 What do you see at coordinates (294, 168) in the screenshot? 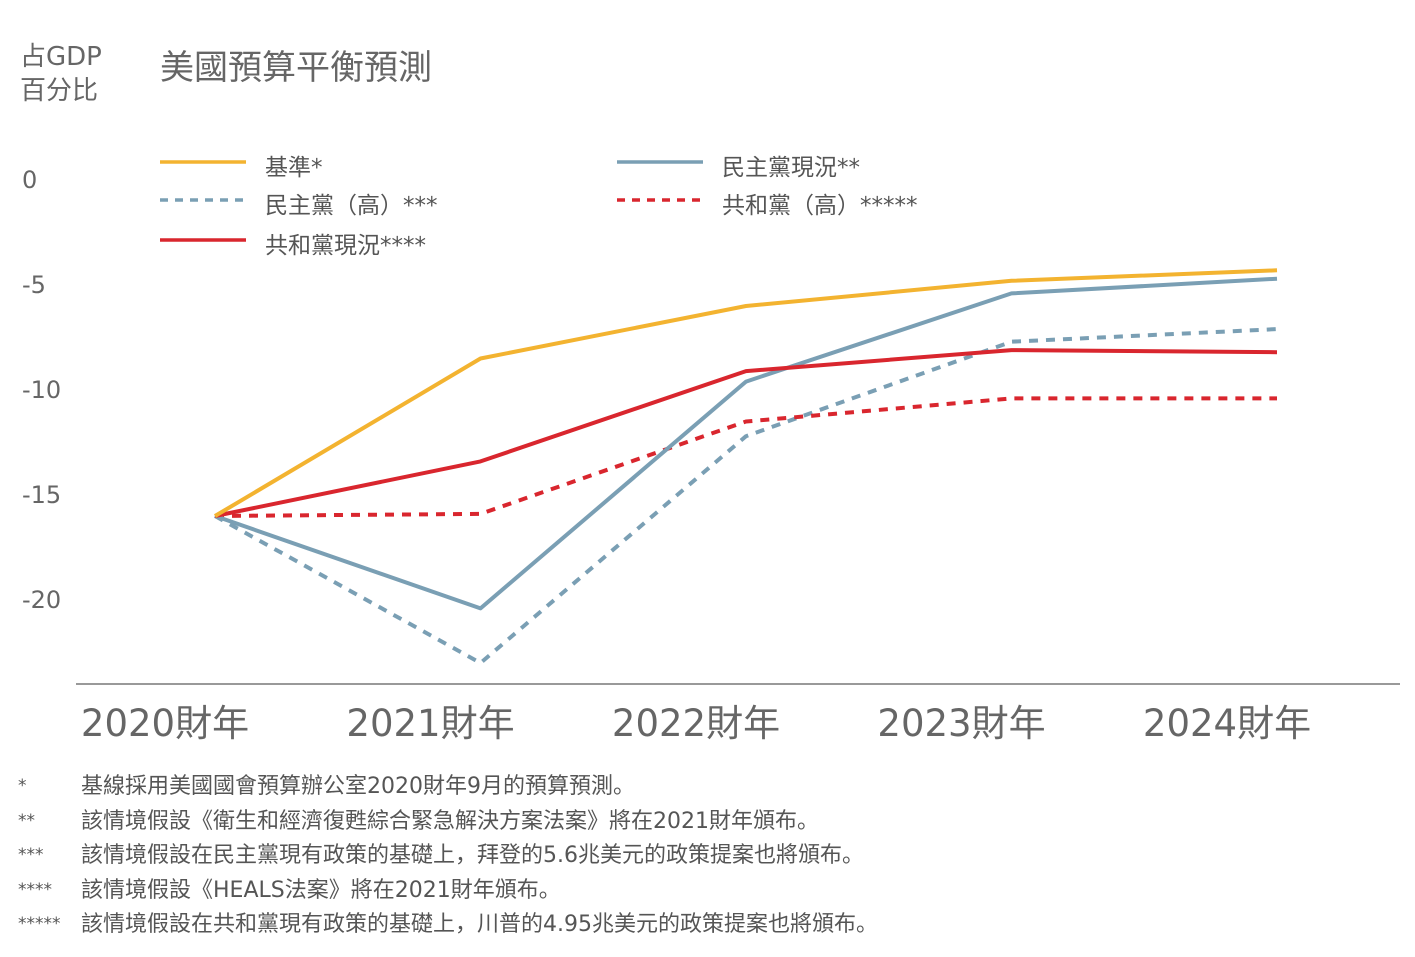
I see `legend-label: 基準*` at bounding box center [294, 168].